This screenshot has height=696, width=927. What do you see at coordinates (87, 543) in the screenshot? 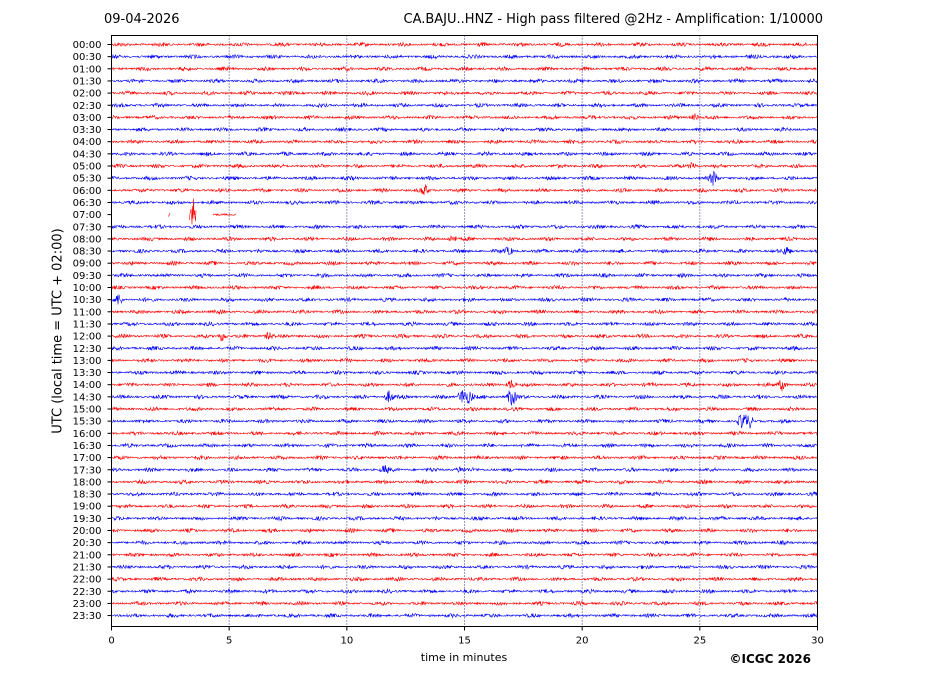
I see `y-tick-label: 20:30` at bounding box center [87, 543].